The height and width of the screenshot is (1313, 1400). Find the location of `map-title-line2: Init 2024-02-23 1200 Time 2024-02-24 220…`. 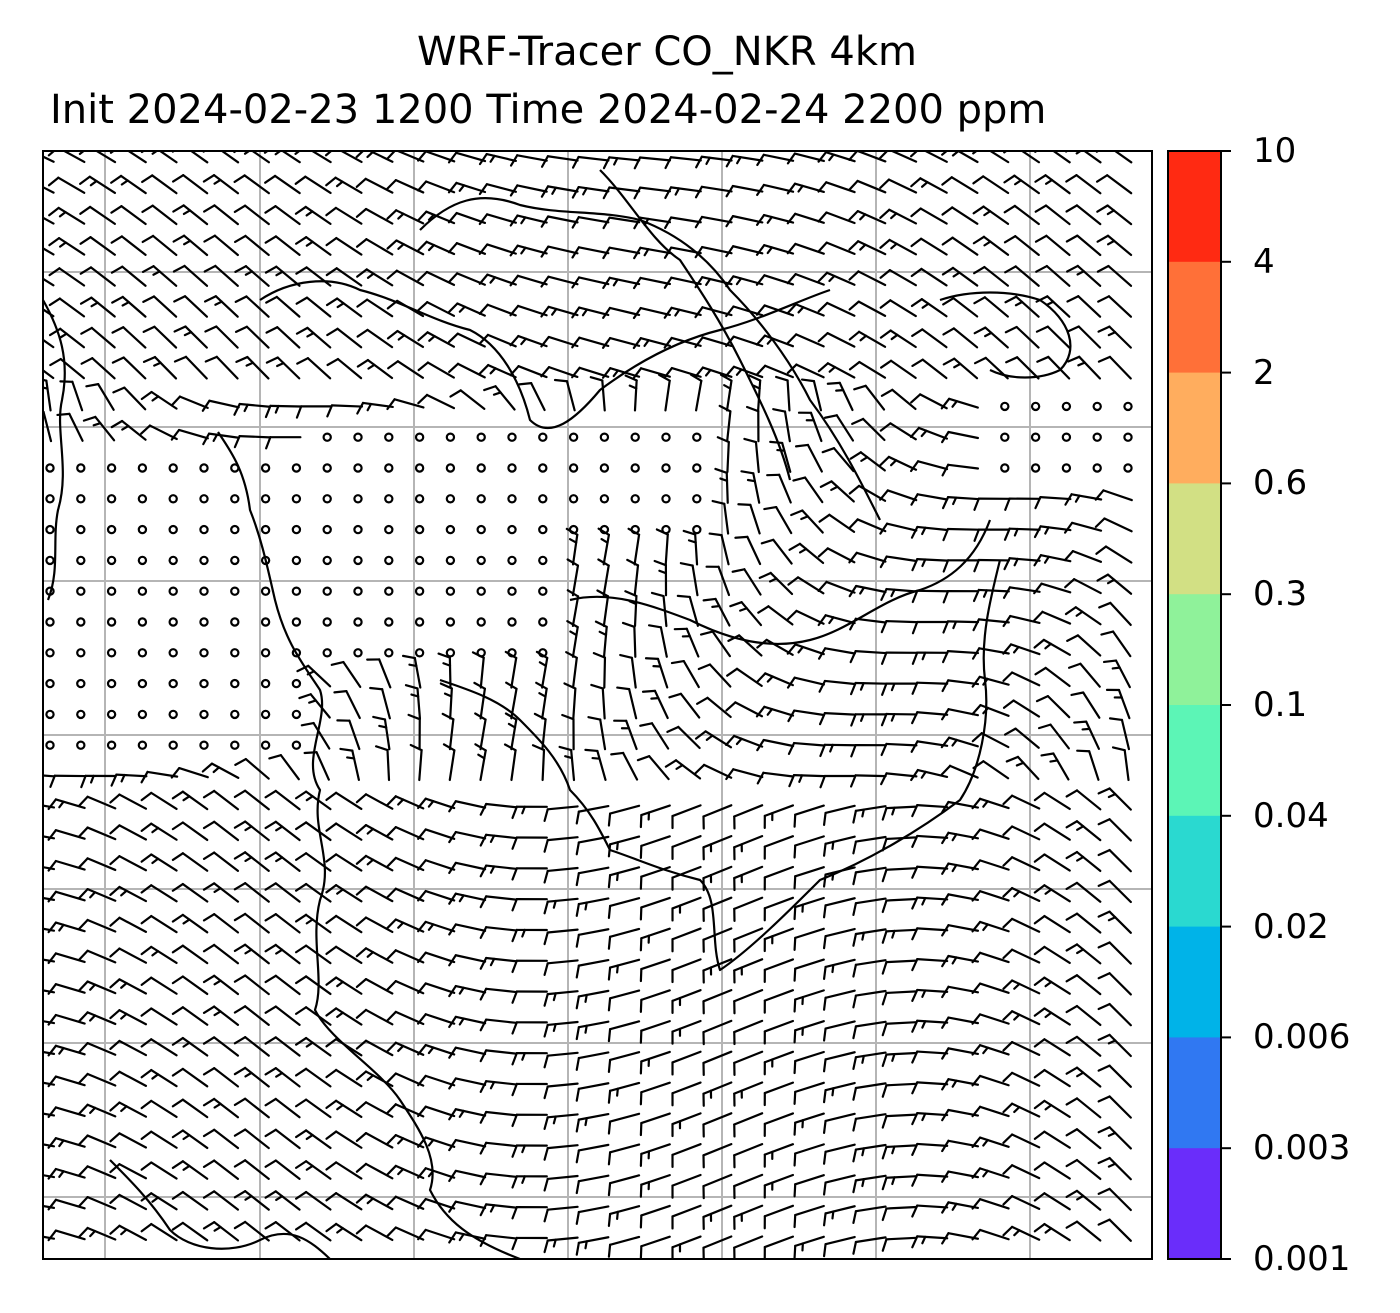

map-title-line2: Init 2024-02-23 1200 Time 2024-02-24 220… is located at coordinates (548, 110).